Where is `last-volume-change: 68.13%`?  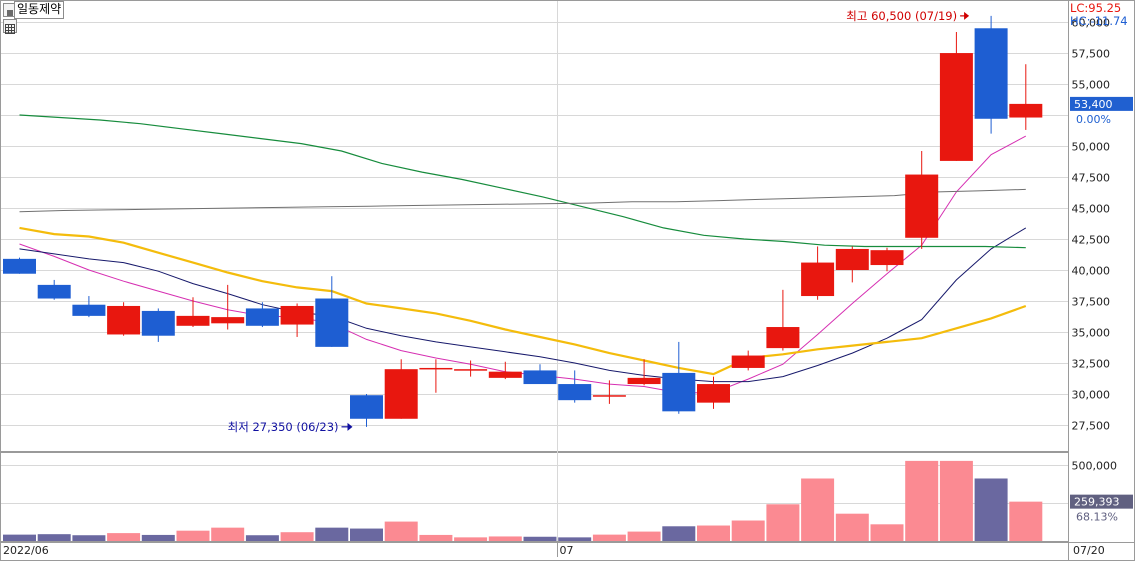 last-volume-change: 68.13% is located at coordinates (1097, 517).